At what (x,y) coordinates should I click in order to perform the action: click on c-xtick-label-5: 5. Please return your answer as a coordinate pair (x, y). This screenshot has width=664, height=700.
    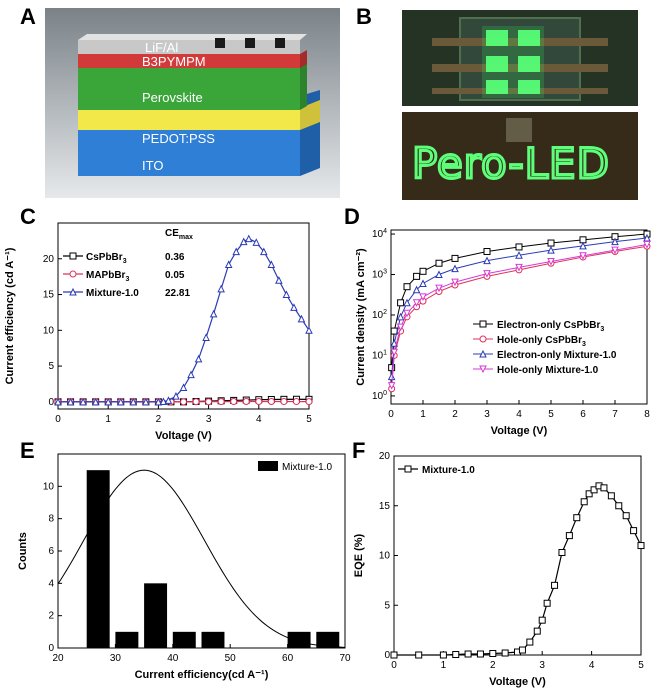
    Looking at the image, I should click on (309, 419).